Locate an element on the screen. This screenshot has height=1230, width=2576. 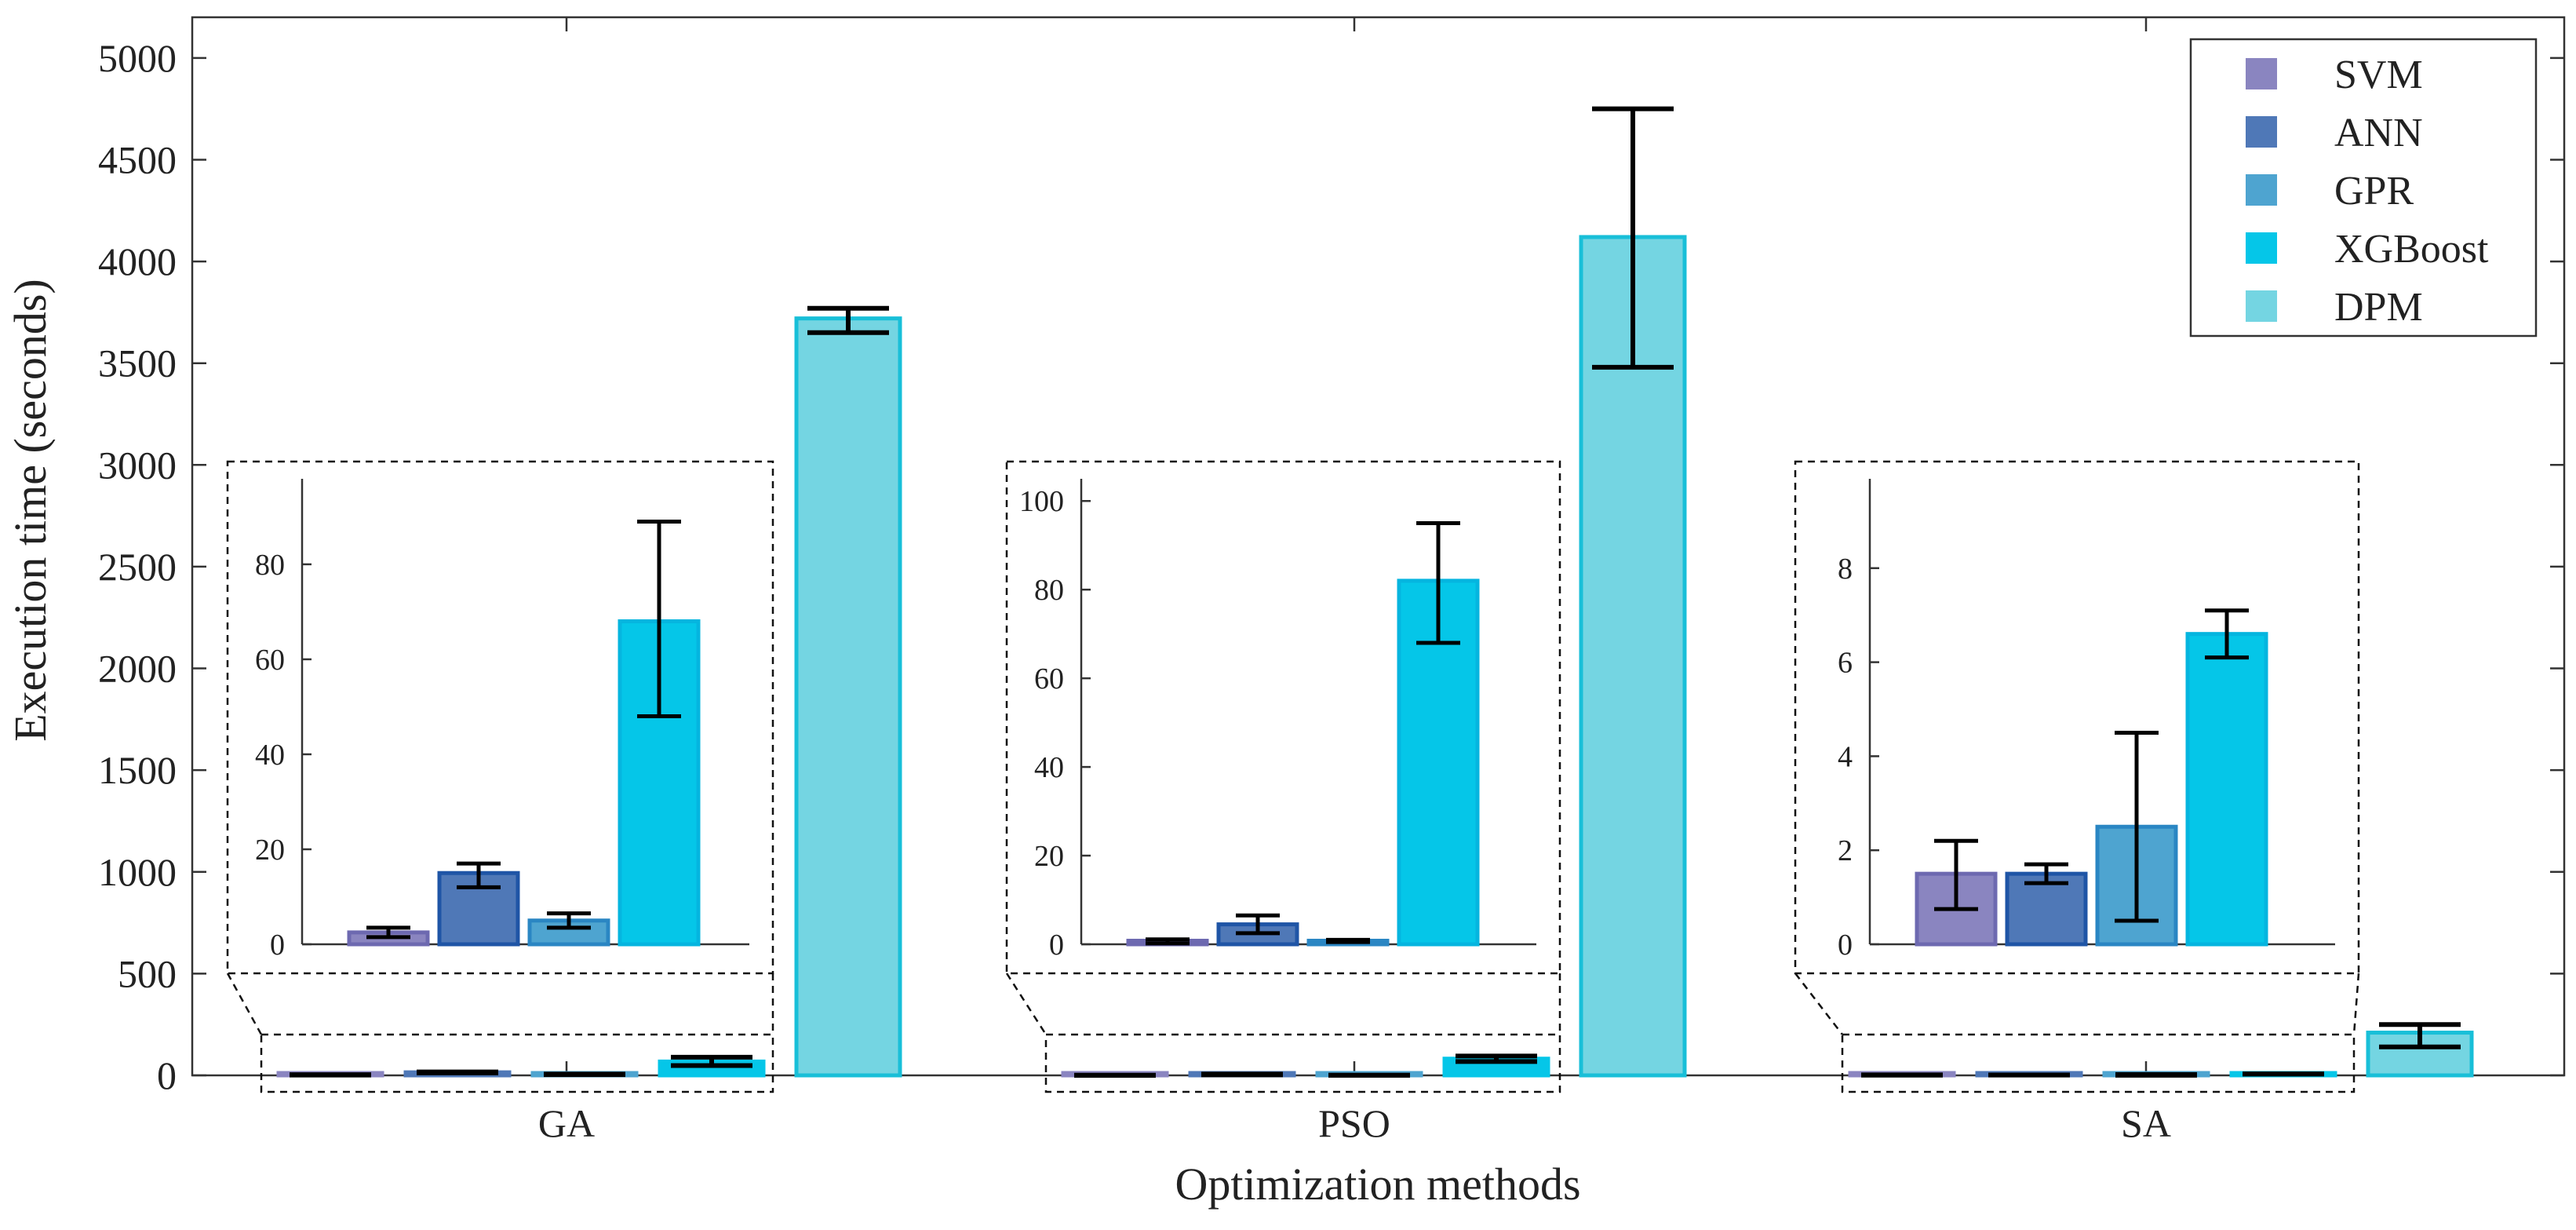
y-tick-label: 1000 is located at coordinates (137, 872).